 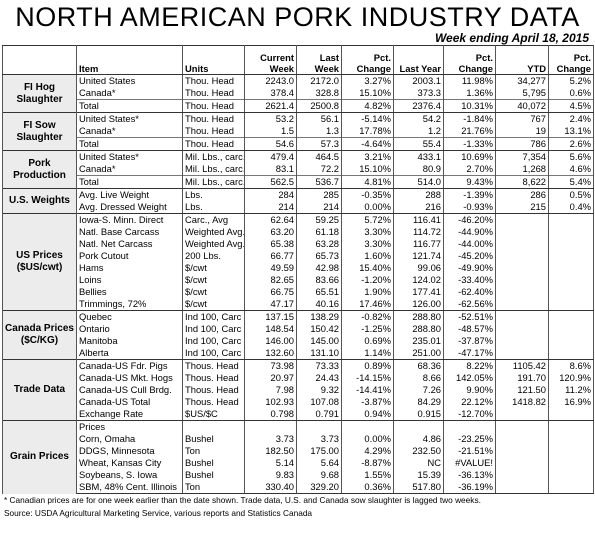 I want to click on table-cell: 378.4, so click(x=270, y=93).